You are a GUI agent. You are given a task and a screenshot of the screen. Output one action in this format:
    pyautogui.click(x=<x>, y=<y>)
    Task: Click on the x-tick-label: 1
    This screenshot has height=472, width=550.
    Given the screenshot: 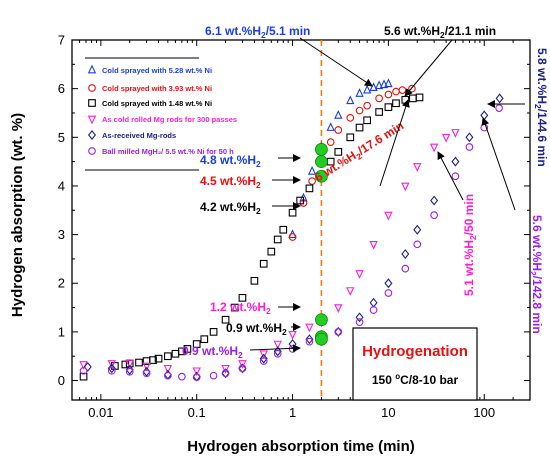 What is the action you would take?
    pyautogui.click(x=292, y=412)
    